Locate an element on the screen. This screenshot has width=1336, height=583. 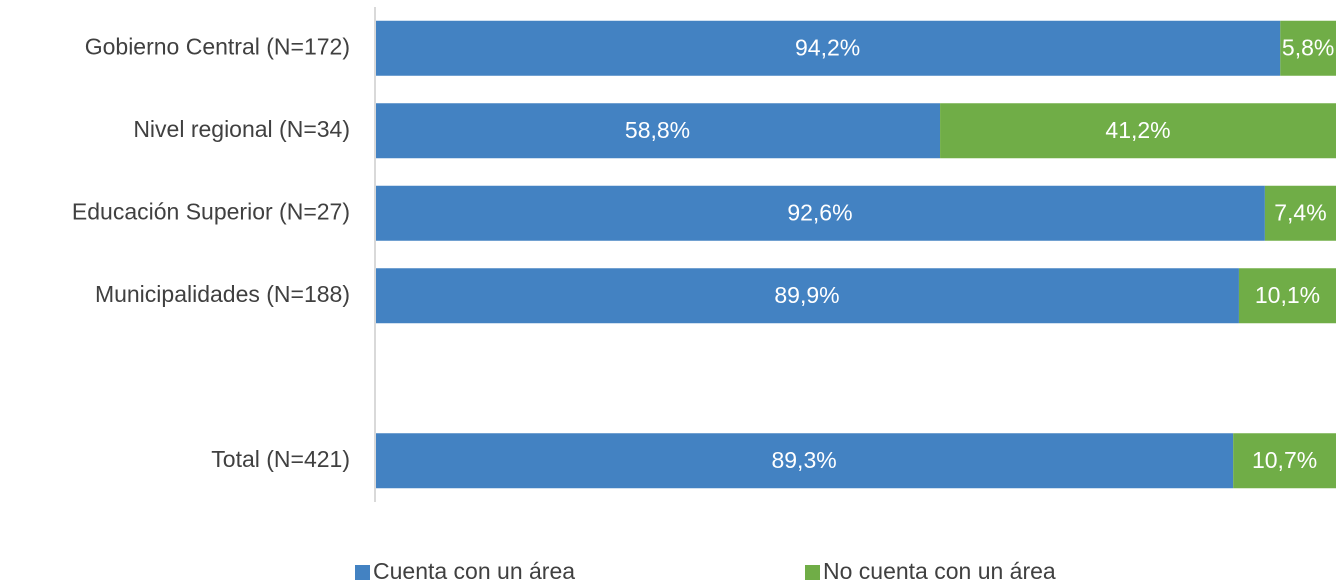
y-tick-label: Gobierno Central (N=172) is located at coordinates (217, 46).